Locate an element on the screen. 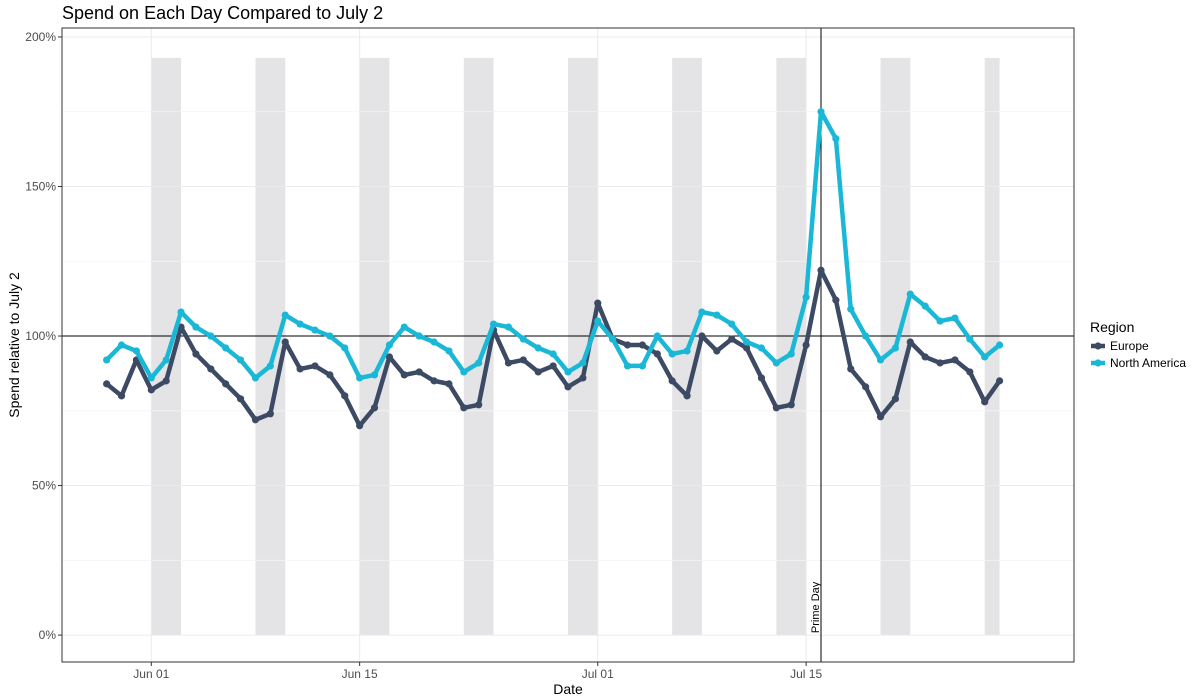 This screenshot has width=1200, height=700. legend: Region Europe North America is located at coordinates (1138, 344).